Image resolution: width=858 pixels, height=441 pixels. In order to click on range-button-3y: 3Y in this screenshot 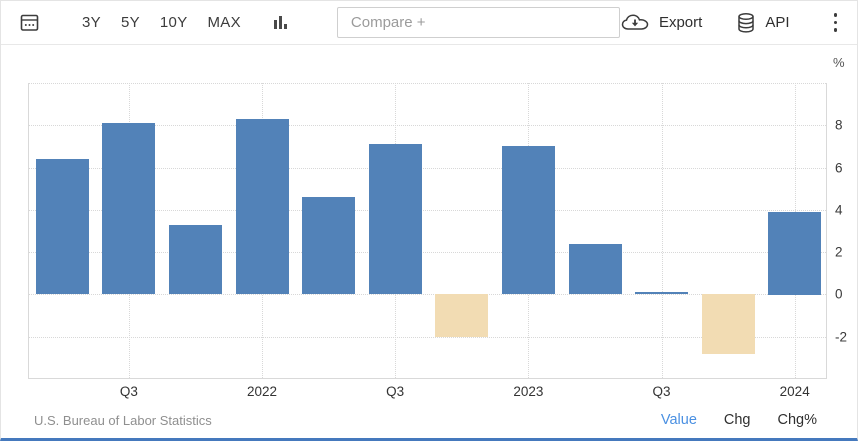, I will do `click(91, 22)`.